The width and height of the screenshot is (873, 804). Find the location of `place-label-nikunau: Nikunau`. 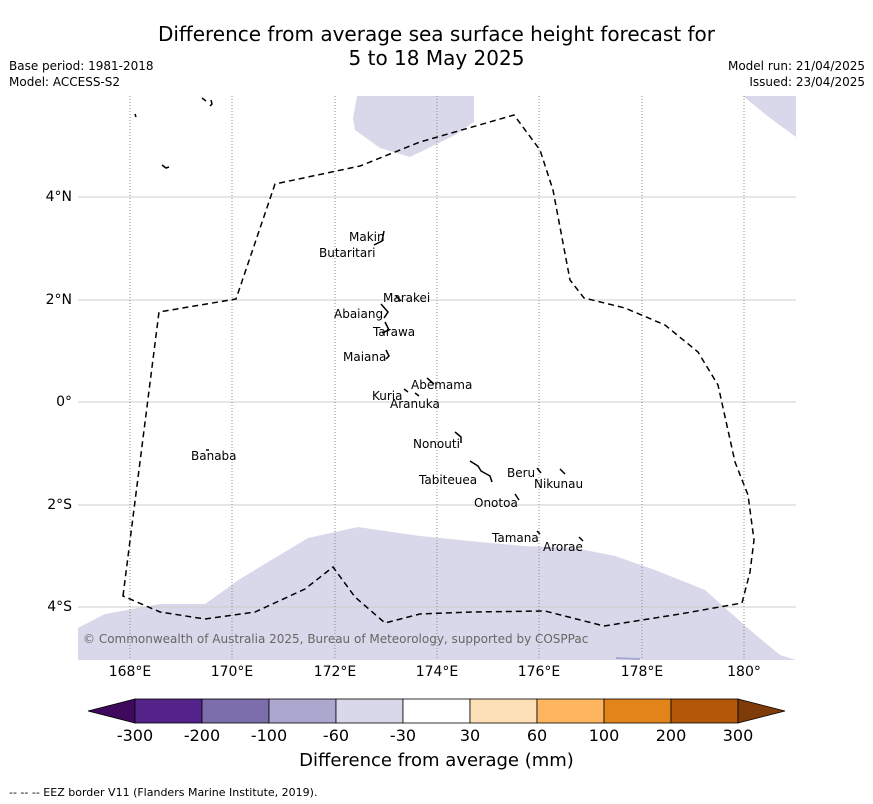

place-label-nikunau: Nikunau is located at coordinates (559, 484).